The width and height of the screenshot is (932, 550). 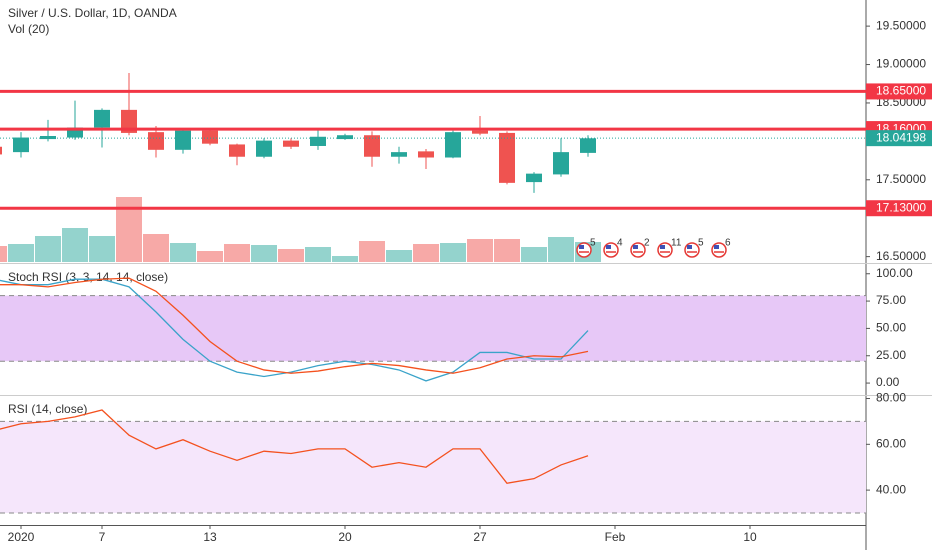 I want to click on last-price-label: 18.04198, so click(x=901, y=137).